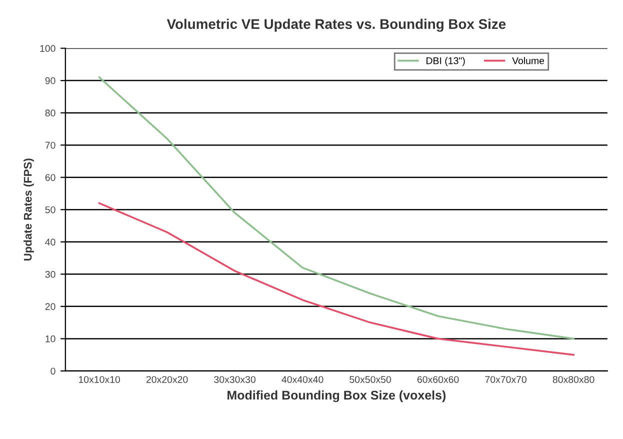  Describe the element at coordinates (573, 379) in the screenshot. I see `x-tick-label: 80x80x80` at that location.